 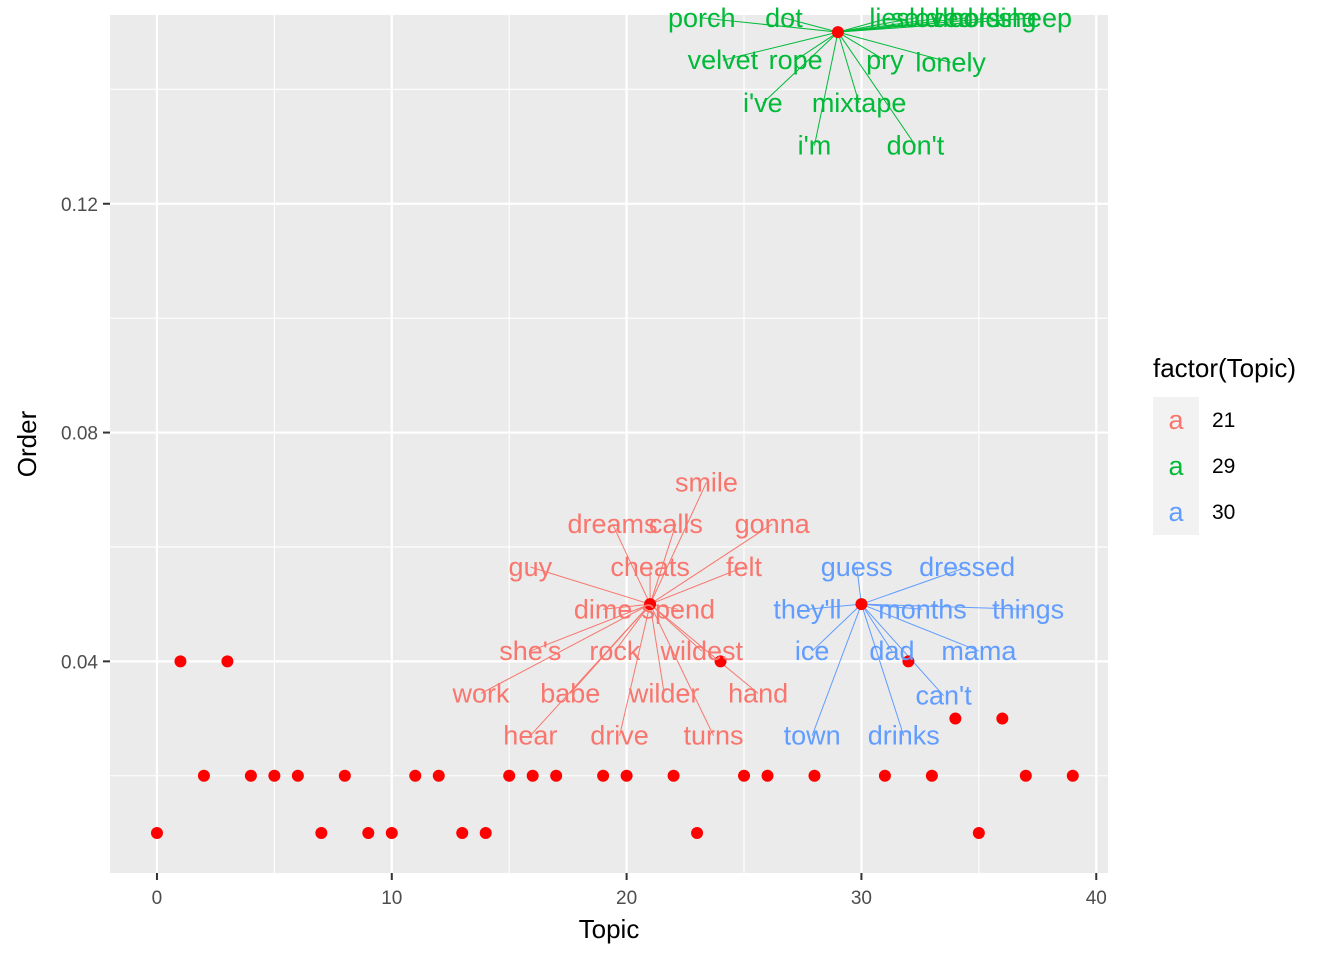 I want to click on word-label: drinks, so click(x=904, y=736).